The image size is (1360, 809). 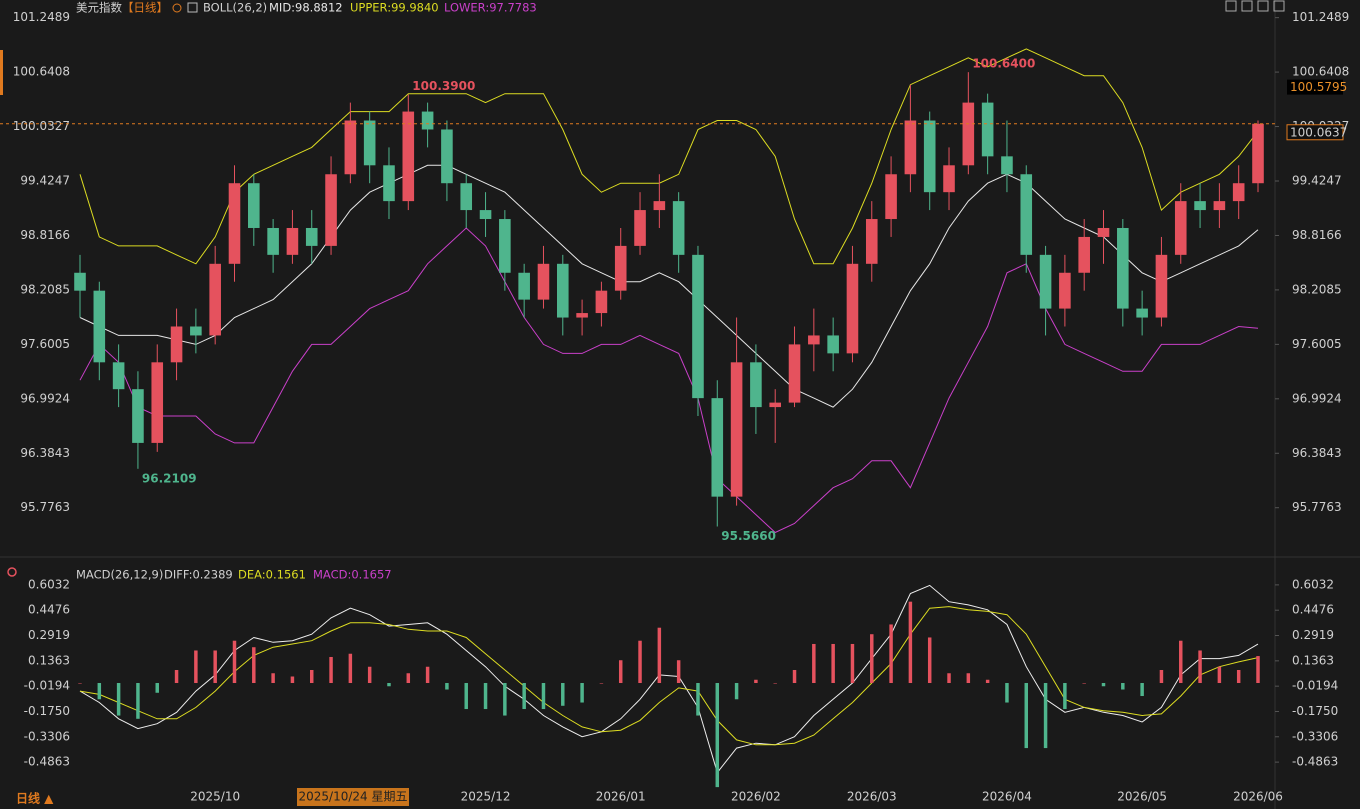 What do you see at coordinates (1313, 635) in the screenshot?
I see `y-tick-label: 0.2919` at bounding box center [1313, 635].